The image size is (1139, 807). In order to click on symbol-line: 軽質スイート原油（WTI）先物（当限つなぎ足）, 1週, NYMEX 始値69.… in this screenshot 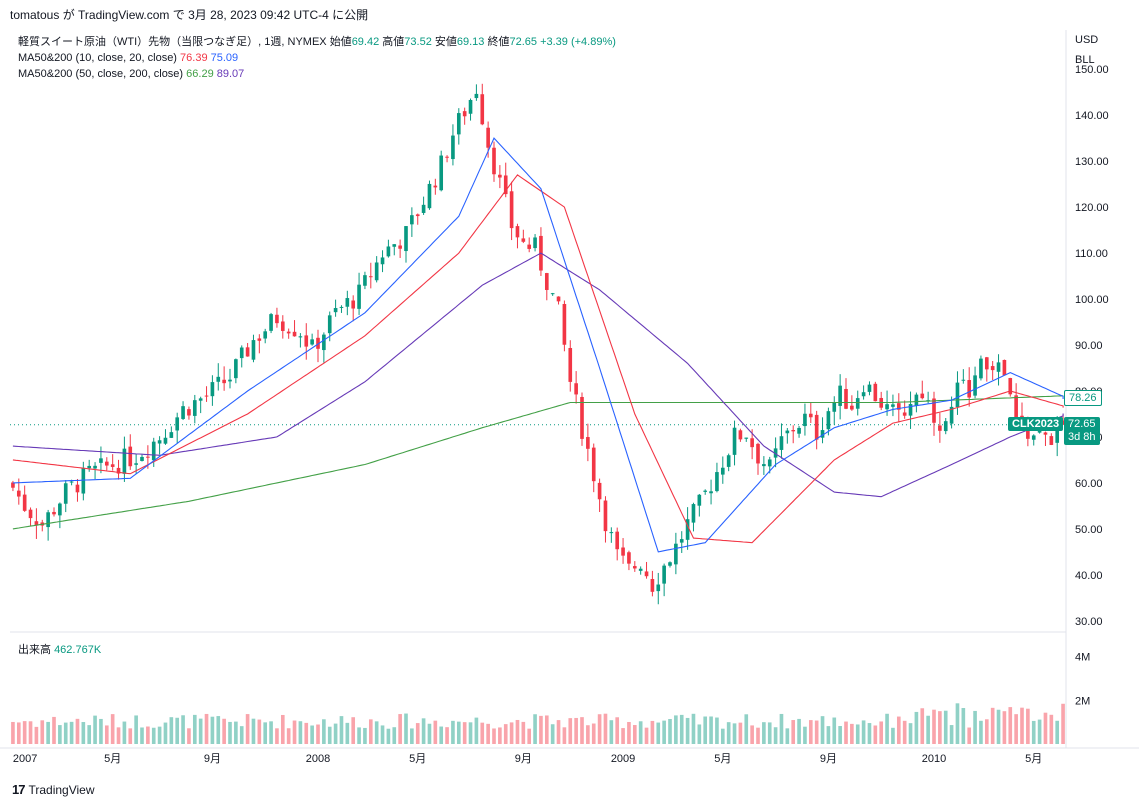, I will do `click(317, 42)`.